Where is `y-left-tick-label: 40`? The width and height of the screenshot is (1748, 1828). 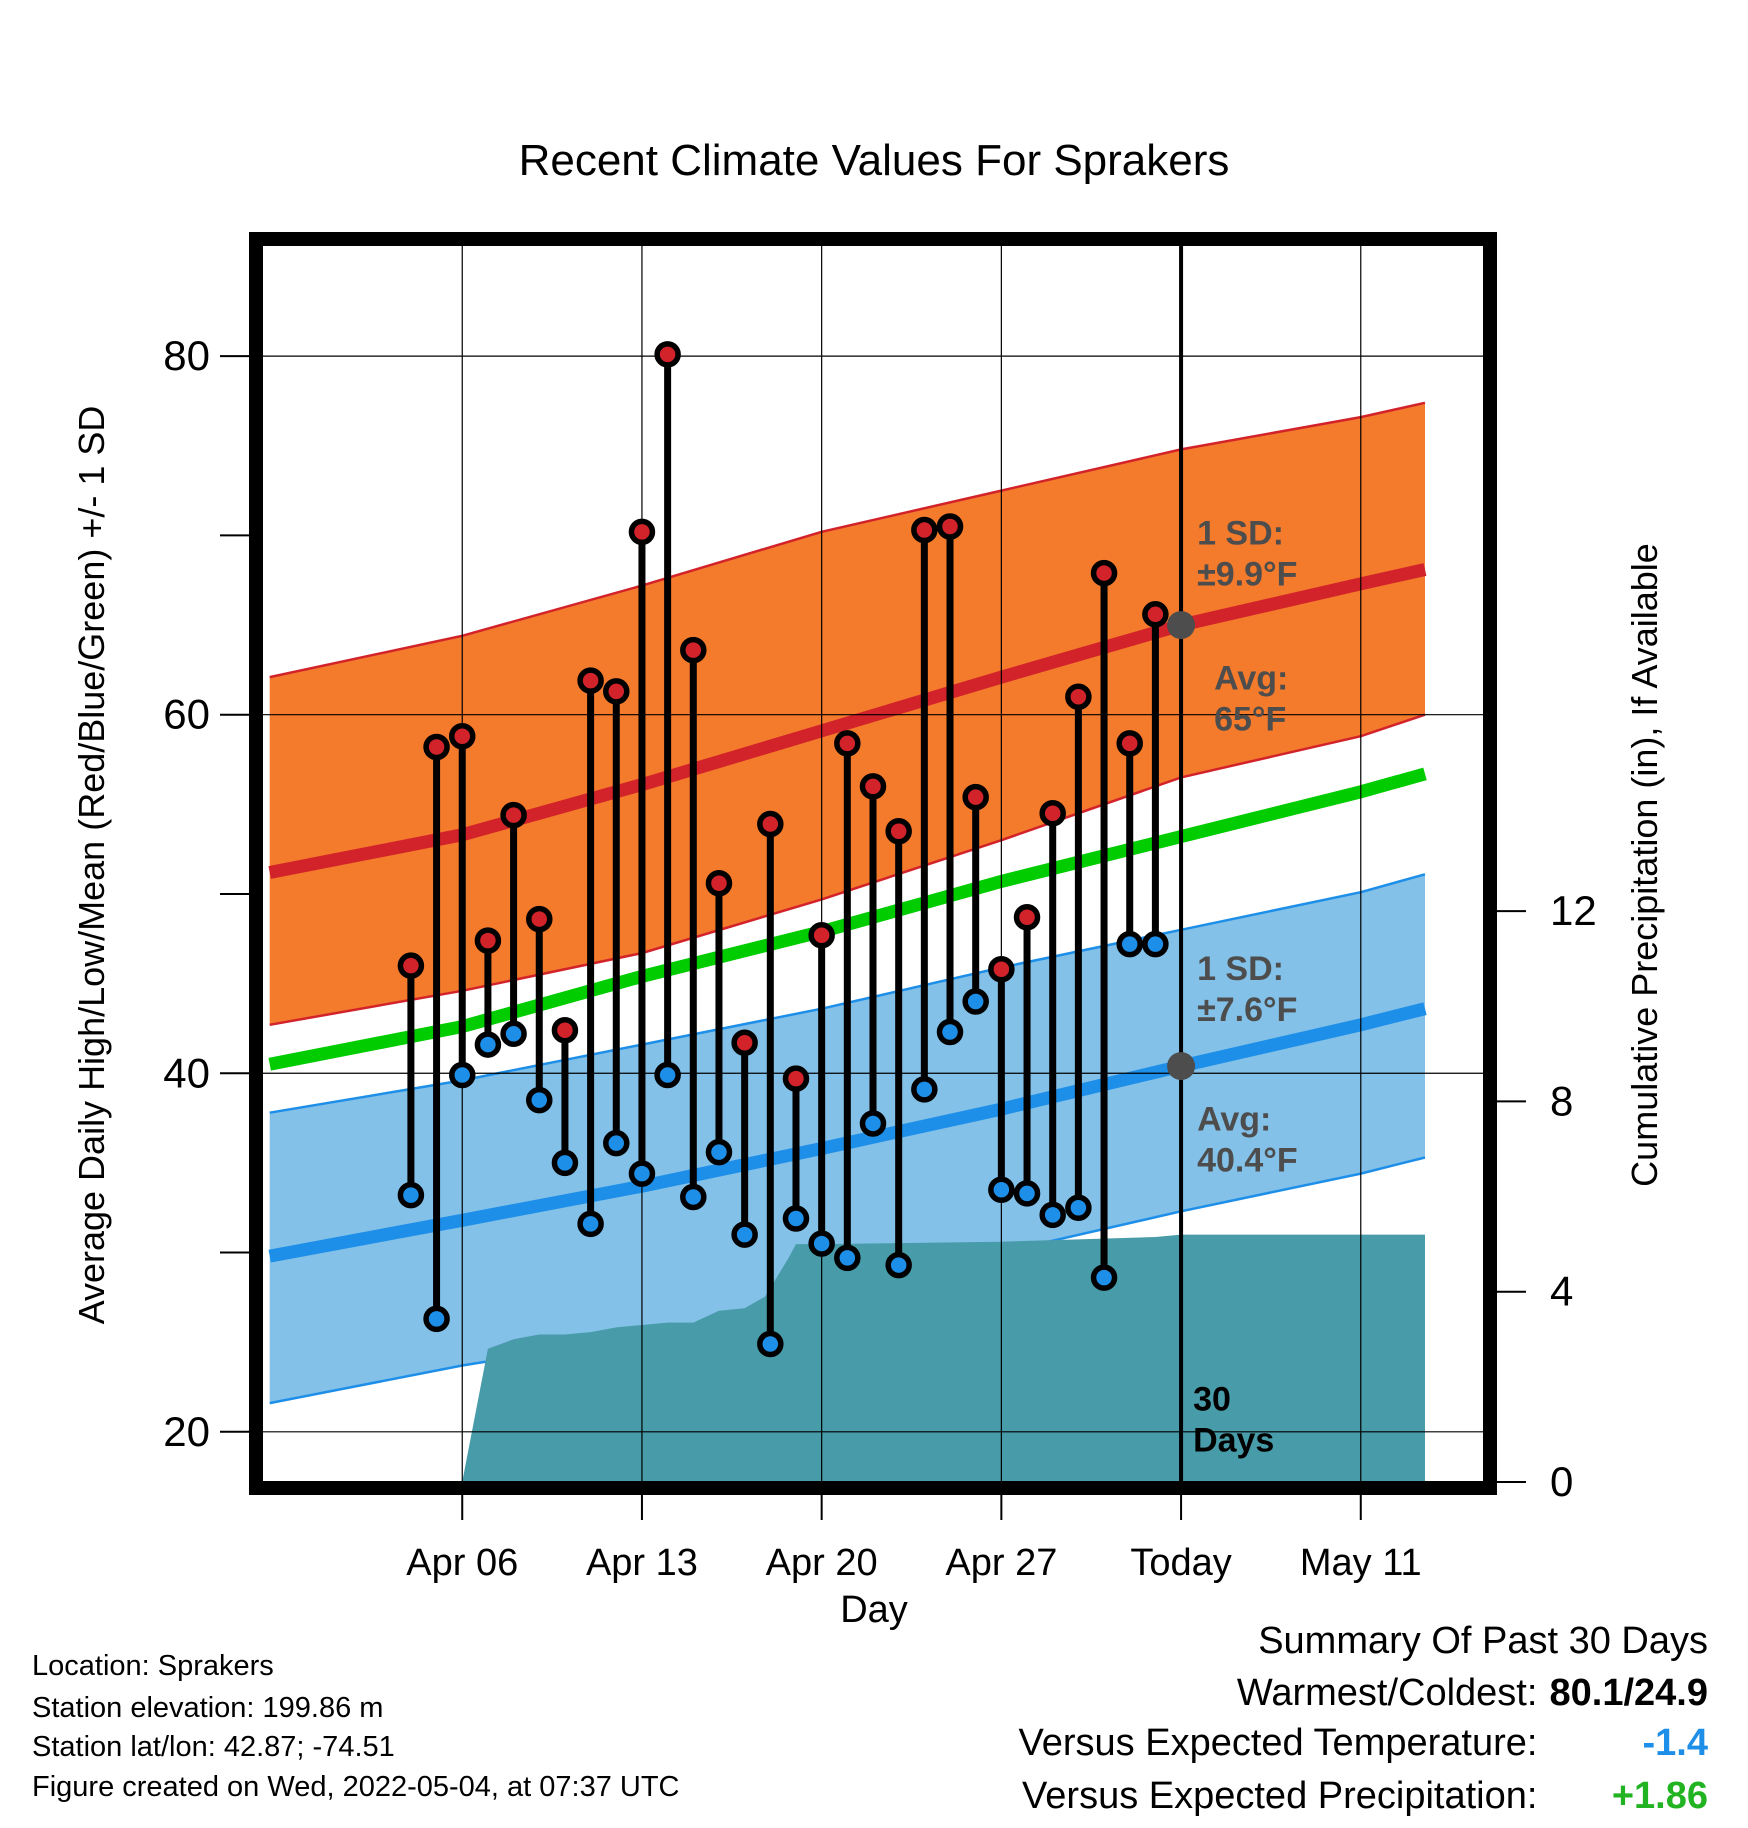
y-left-tick-label: 40 is located at coordinates (186, 1072).